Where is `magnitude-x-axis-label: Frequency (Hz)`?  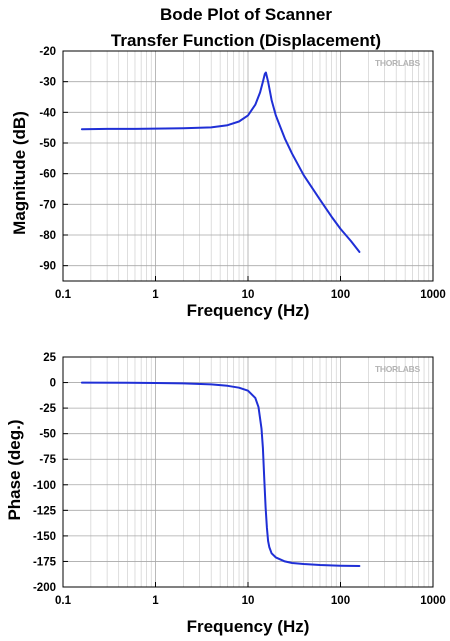
magnitude-x-axis-label: Frequency (Hz) is located at coordinates (248, 310).